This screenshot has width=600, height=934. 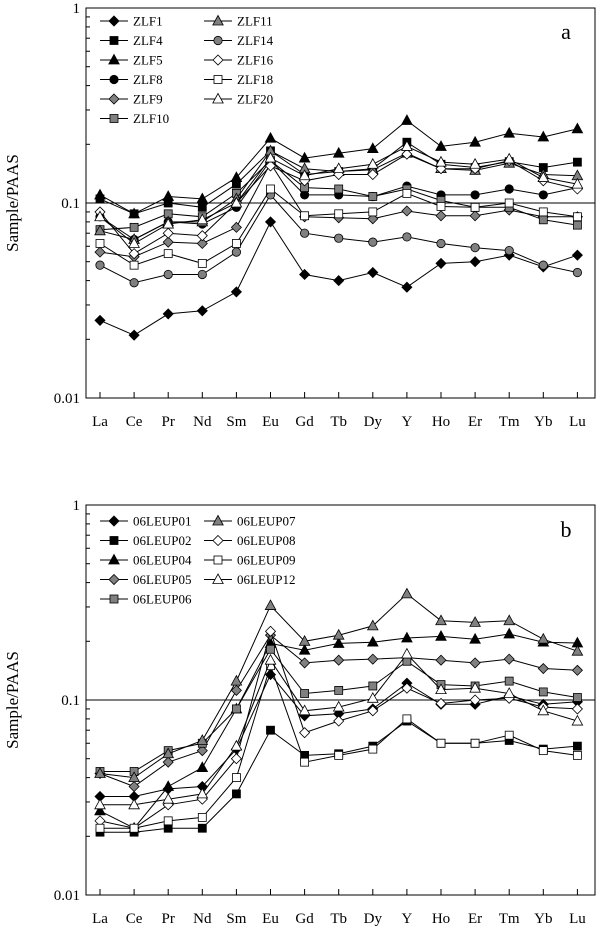 I want to click on point-zlf20-pr, so click(x=168, y=223).